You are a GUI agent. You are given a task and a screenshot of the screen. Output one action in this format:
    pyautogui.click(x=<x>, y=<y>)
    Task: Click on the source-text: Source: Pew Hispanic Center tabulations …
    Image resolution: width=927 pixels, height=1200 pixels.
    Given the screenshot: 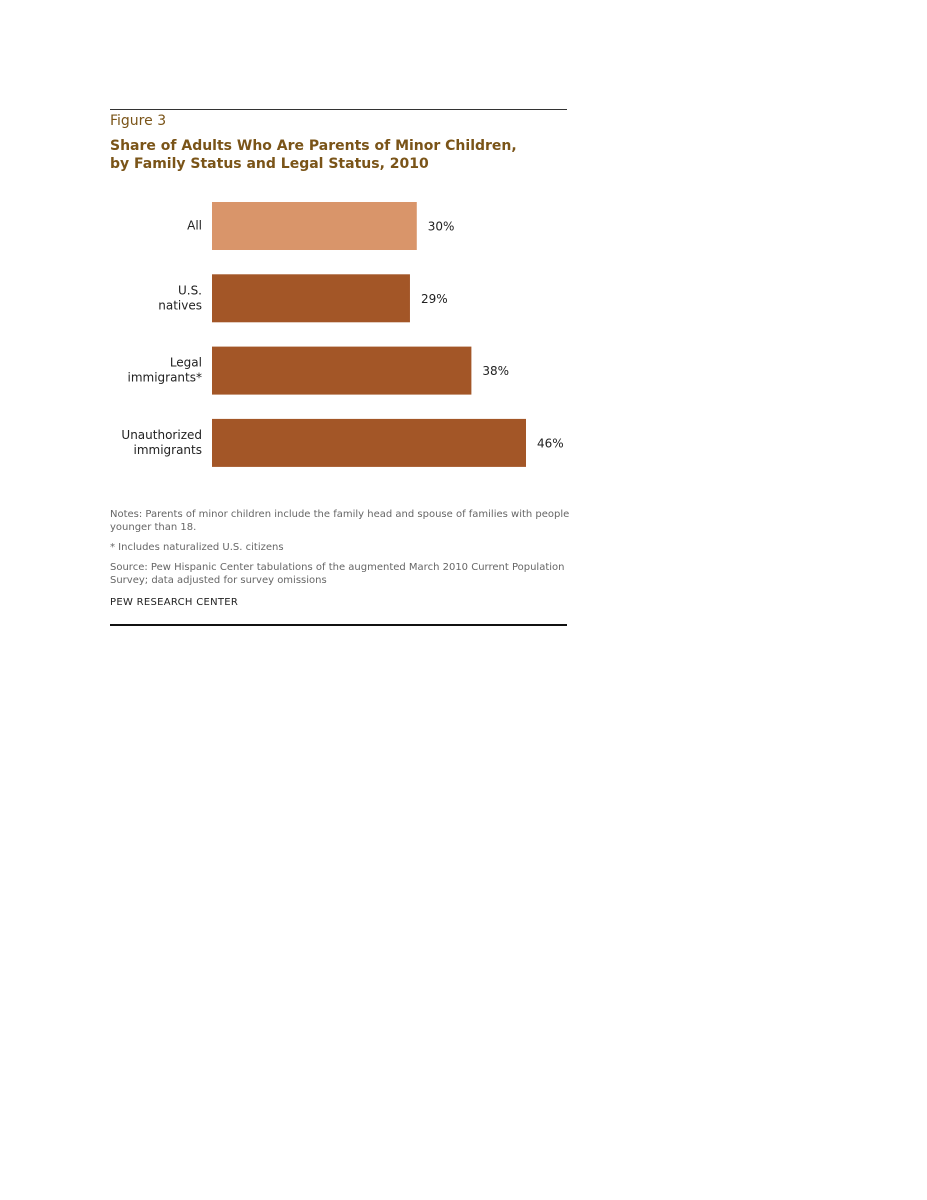 What is the action you would take?
    pyautogui.click(x=337, y=574)
    